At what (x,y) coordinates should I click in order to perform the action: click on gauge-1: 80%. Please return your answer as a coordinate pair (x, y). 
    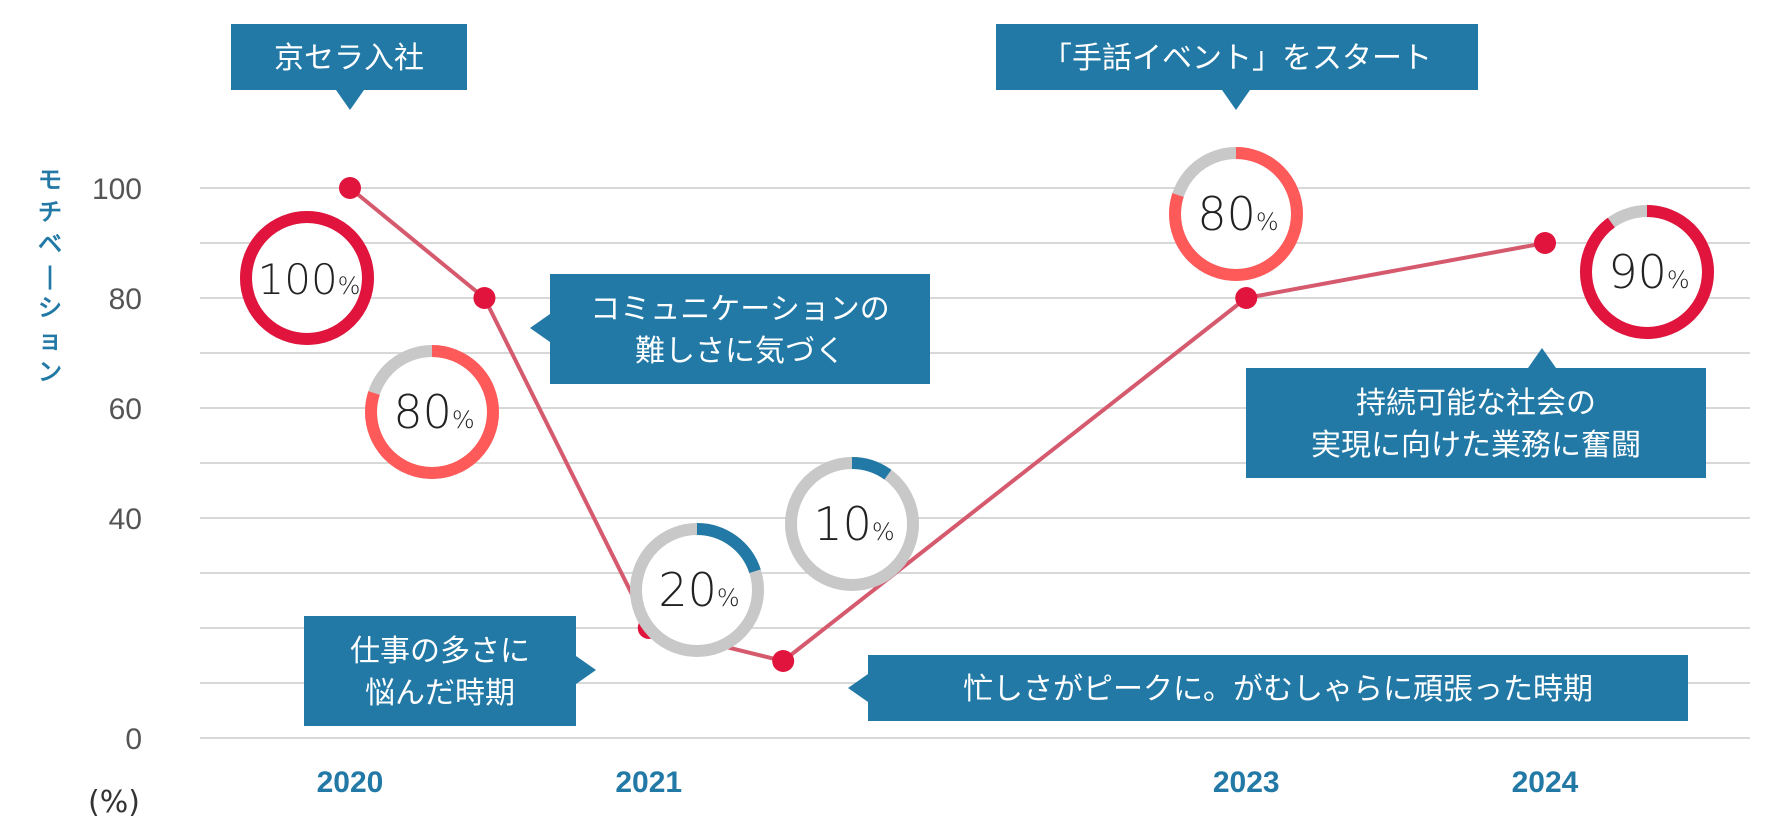
    Looking at the image, I should click on (432, 412).